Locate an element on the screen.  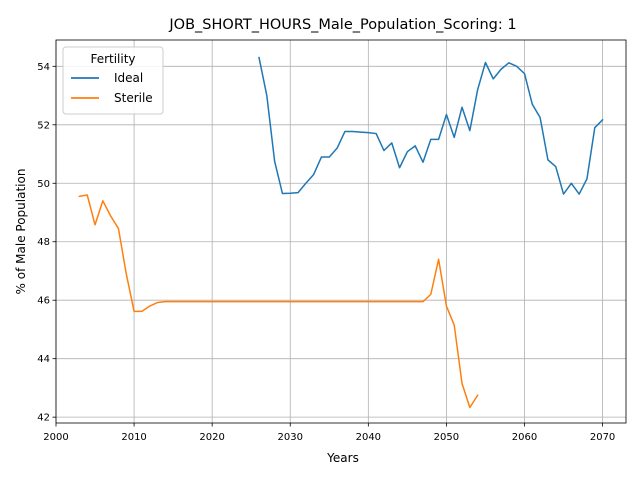
x-tick-label: 2040 is located at coordinates (368, 437).